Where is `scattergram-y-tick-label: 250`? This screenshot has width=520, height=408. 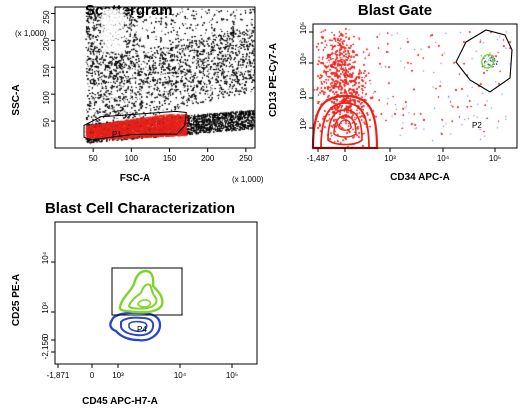
scattergram-y-tick-label: 250 is located at coordinates (46, 17).